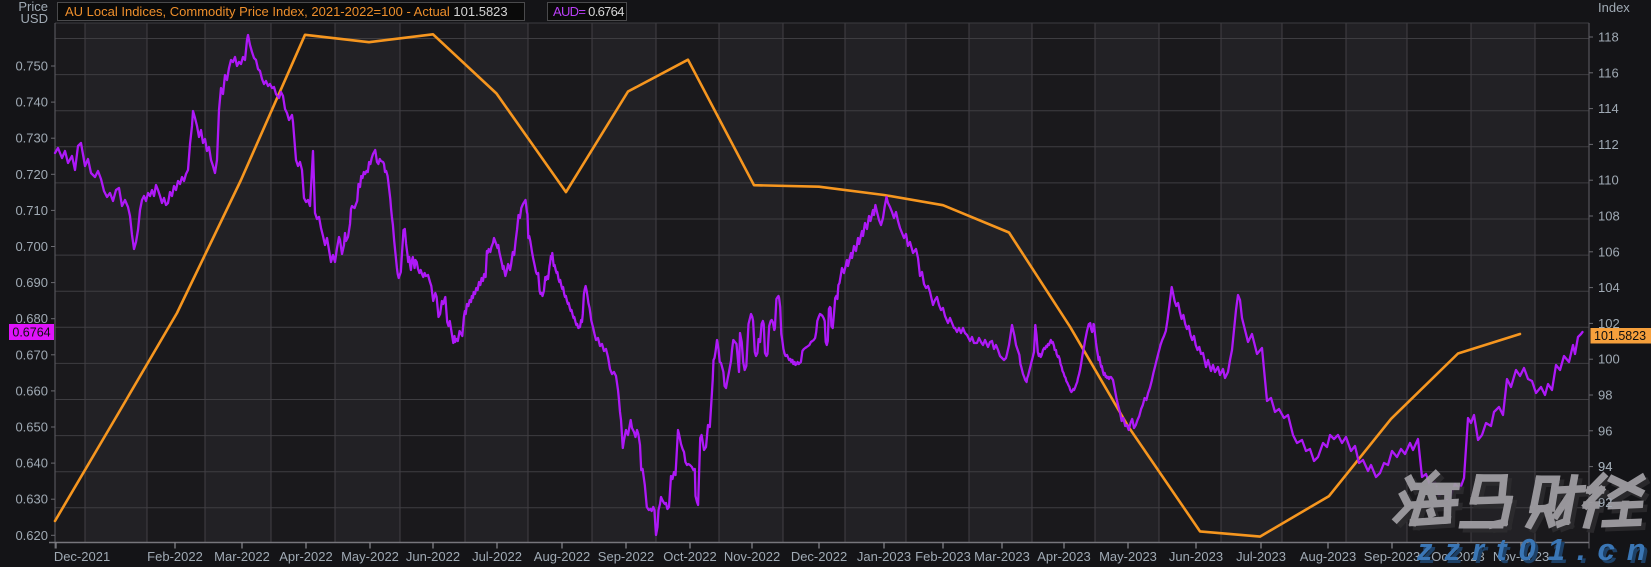 Image resolution: width=1651 pixels, height=567 pixels. Describe the element at coordinates (31, 427) in the screenshot. I see `svg-text: 0.650` at that location.